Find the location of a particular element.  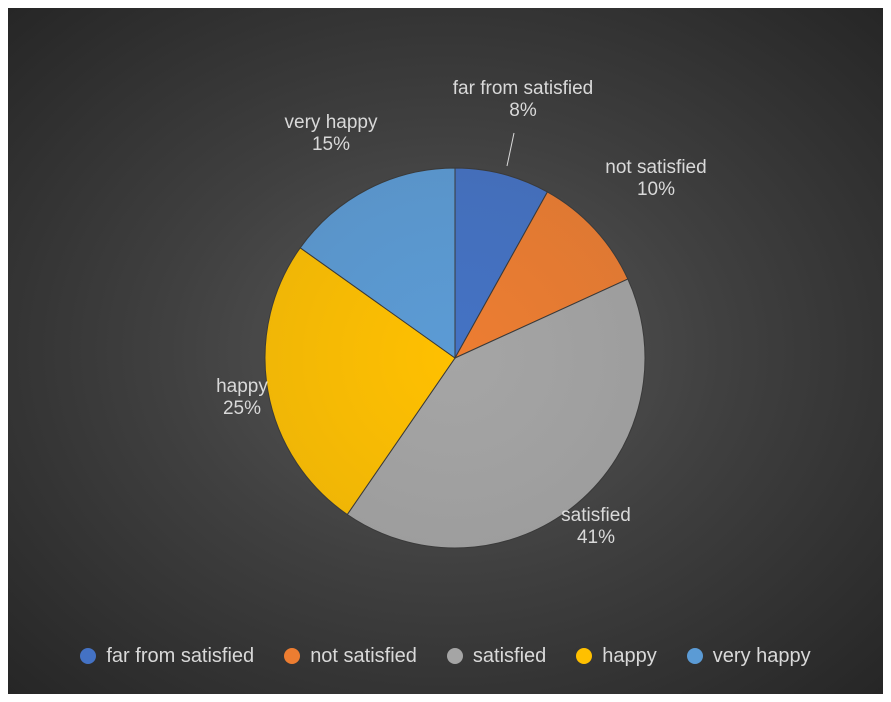

data-label-category: very happy is located at coordinates (331, 122).